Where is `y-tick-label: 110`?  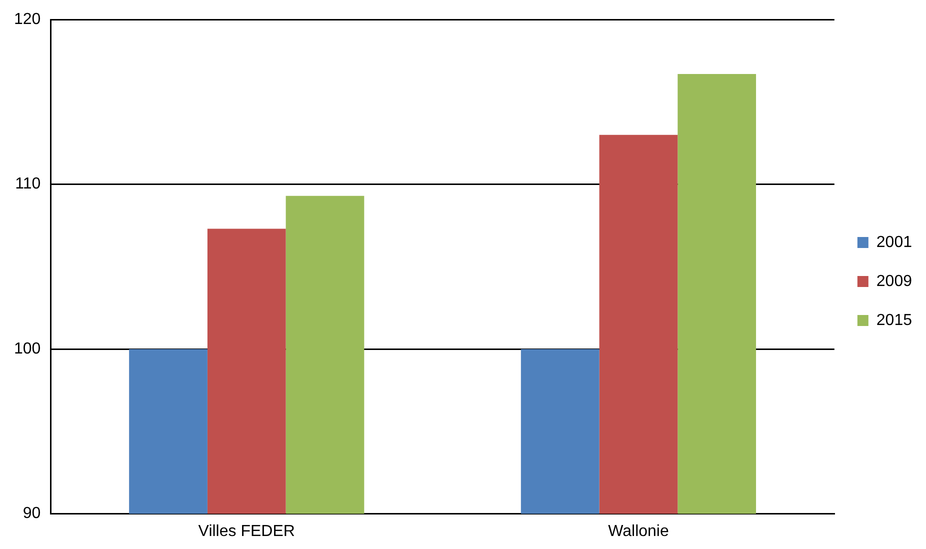 y-tick-label: 110 is located at coordinates (28, 184).